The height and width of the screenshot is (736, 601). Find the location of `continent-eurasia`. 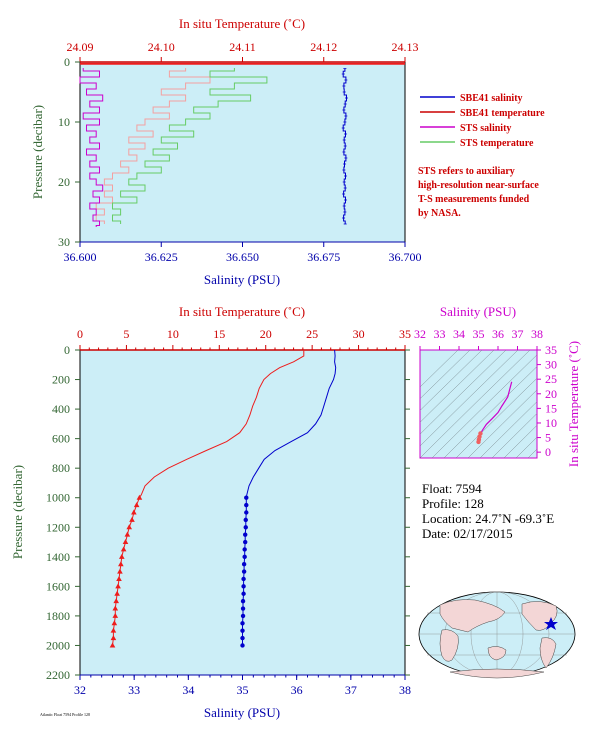

continent-eurasia is located at coordinates (472, 616).